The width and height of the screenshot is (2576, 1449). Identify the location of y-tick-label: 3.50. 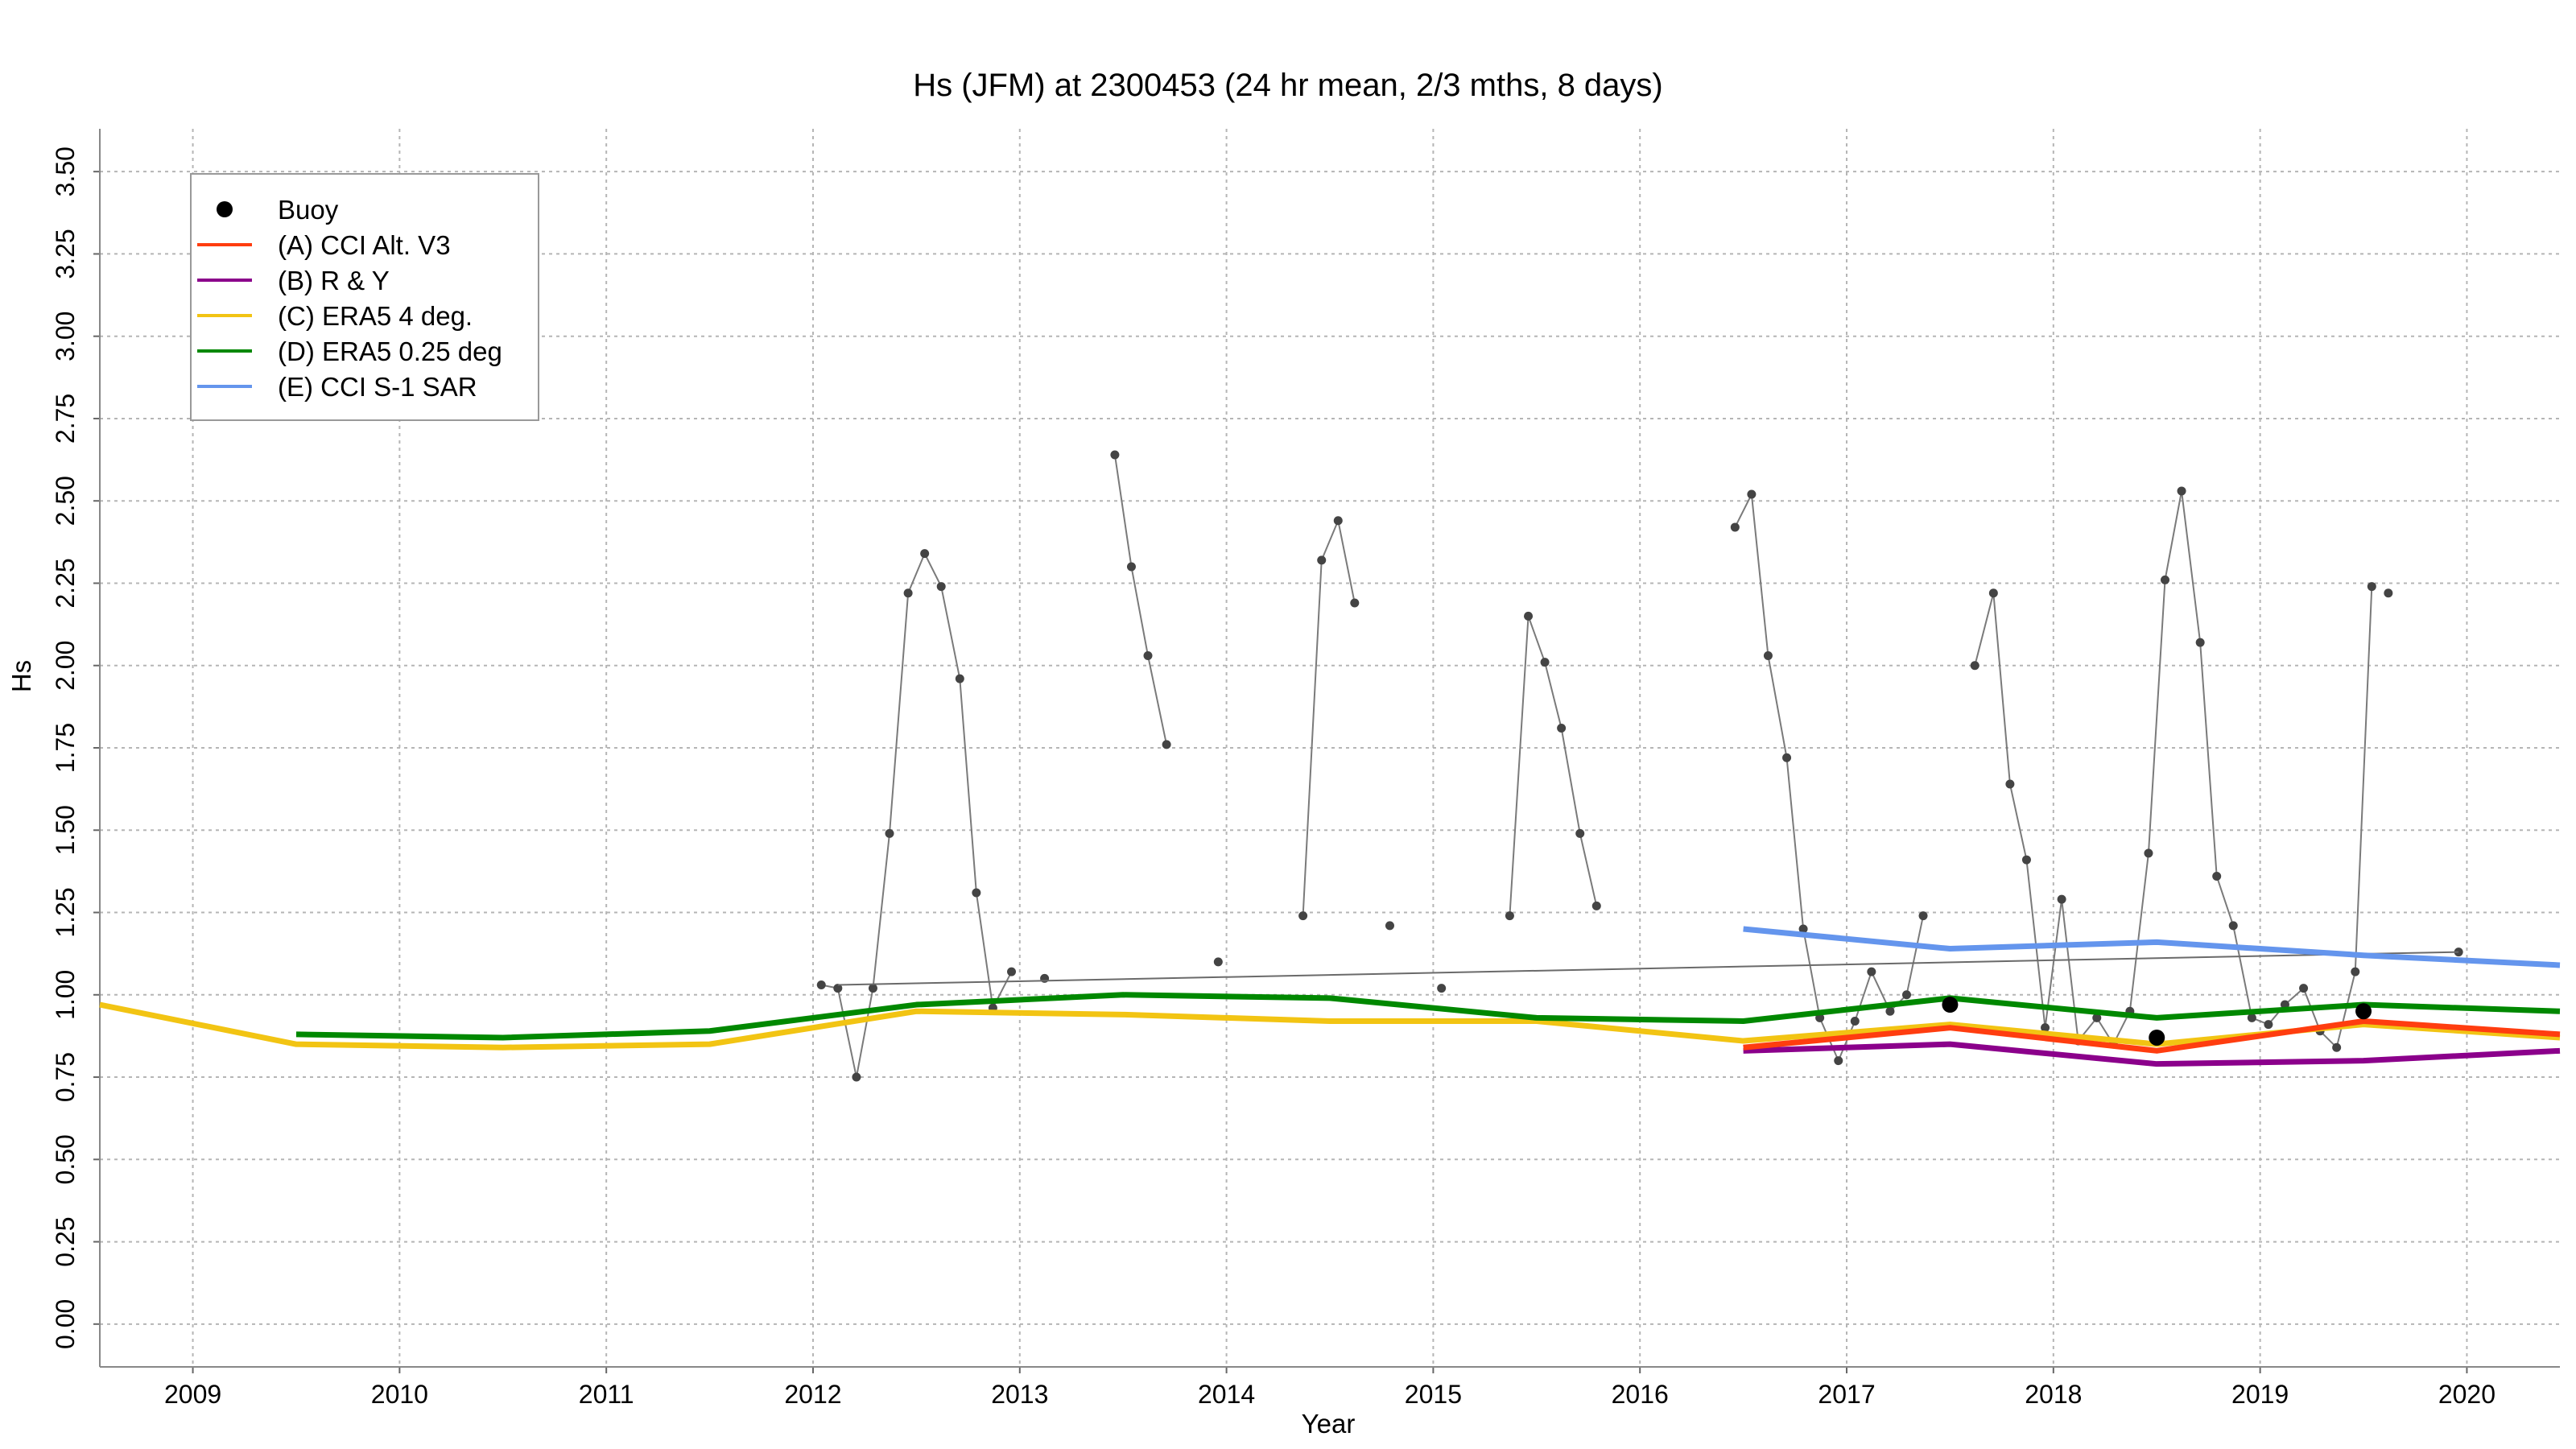
(65, 171).